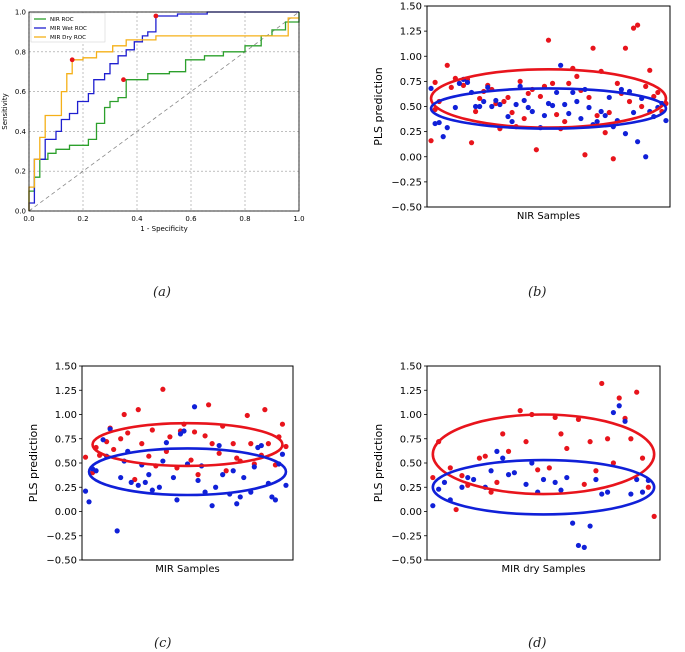 This screenshot has width=685, height=652. What do you see at coordinates (137, 219) in the screenshot?
I see `x-tick-label: 0.4` at bounding box center [137, 219].